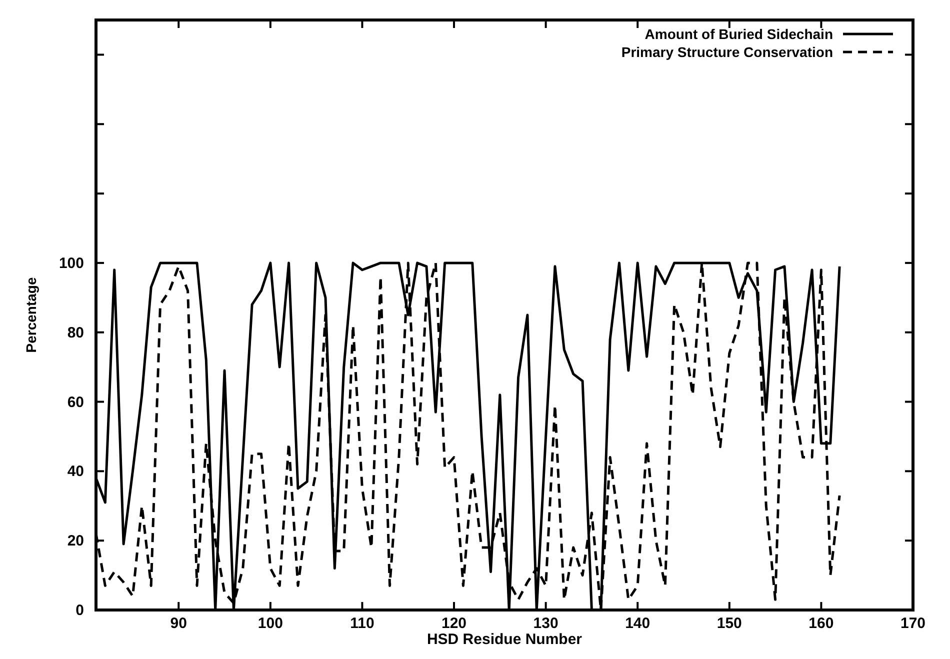  I want to click on y-tick-label: 0, so click(80, 610).